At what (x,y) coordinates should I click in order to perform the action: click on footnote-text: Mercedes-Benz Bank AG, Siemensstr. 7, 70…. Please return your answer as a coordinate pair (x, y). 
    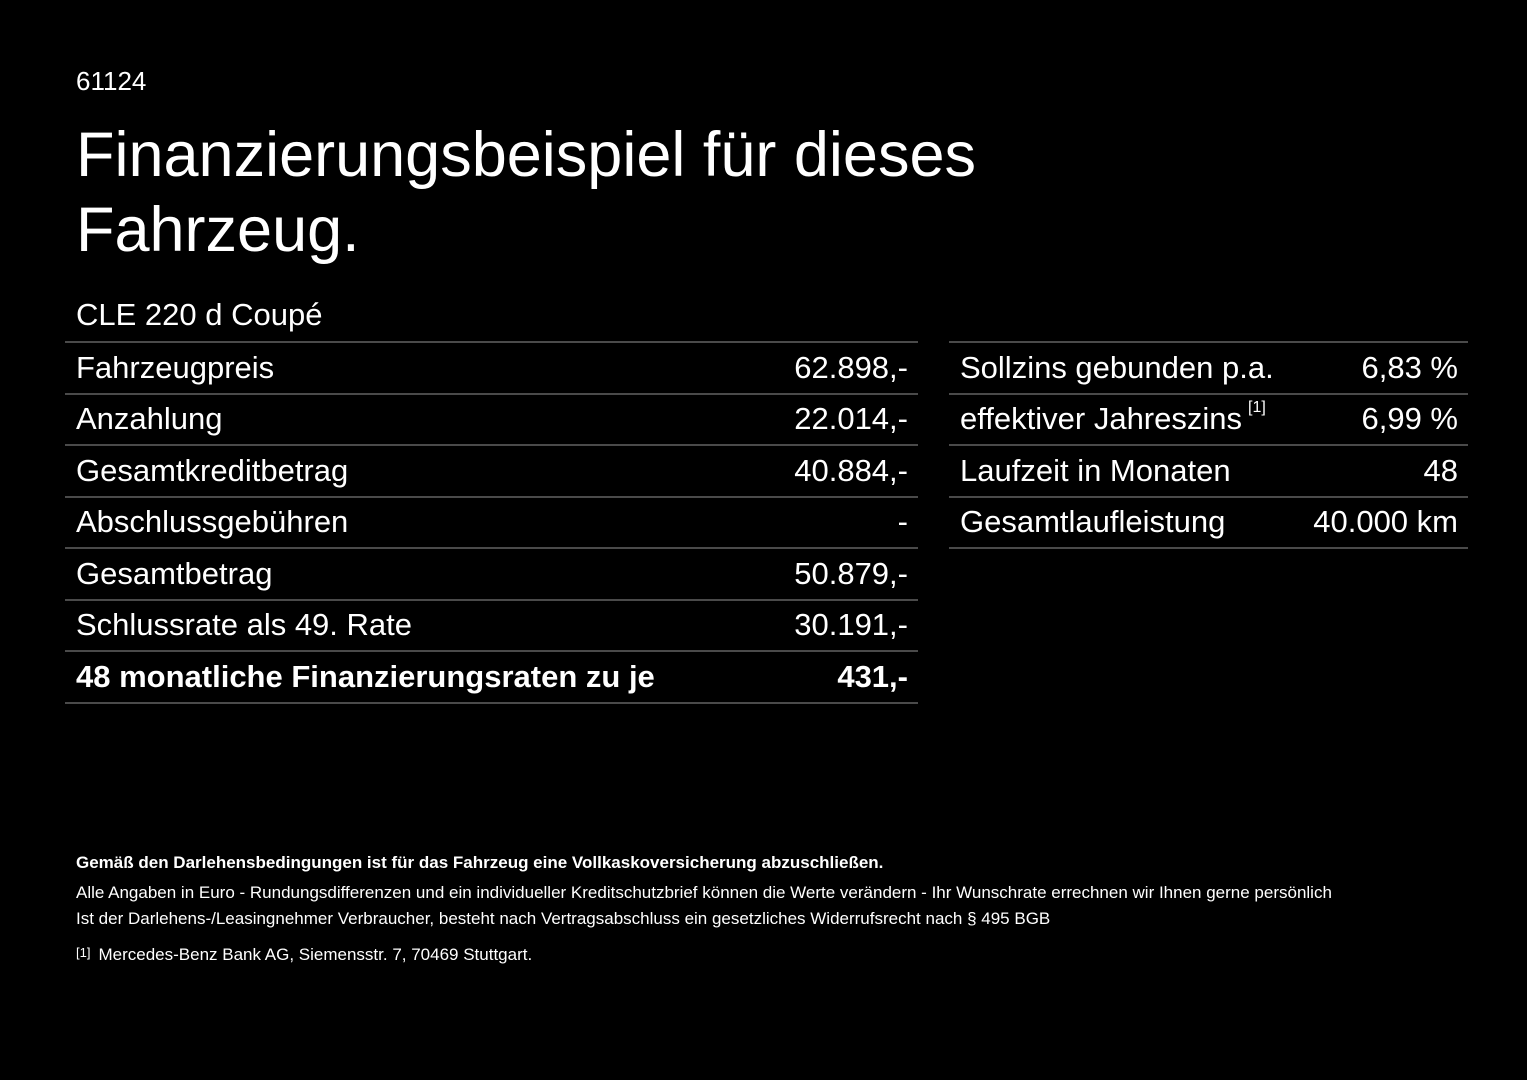
    Looking at the image, I should click on (315, 954).